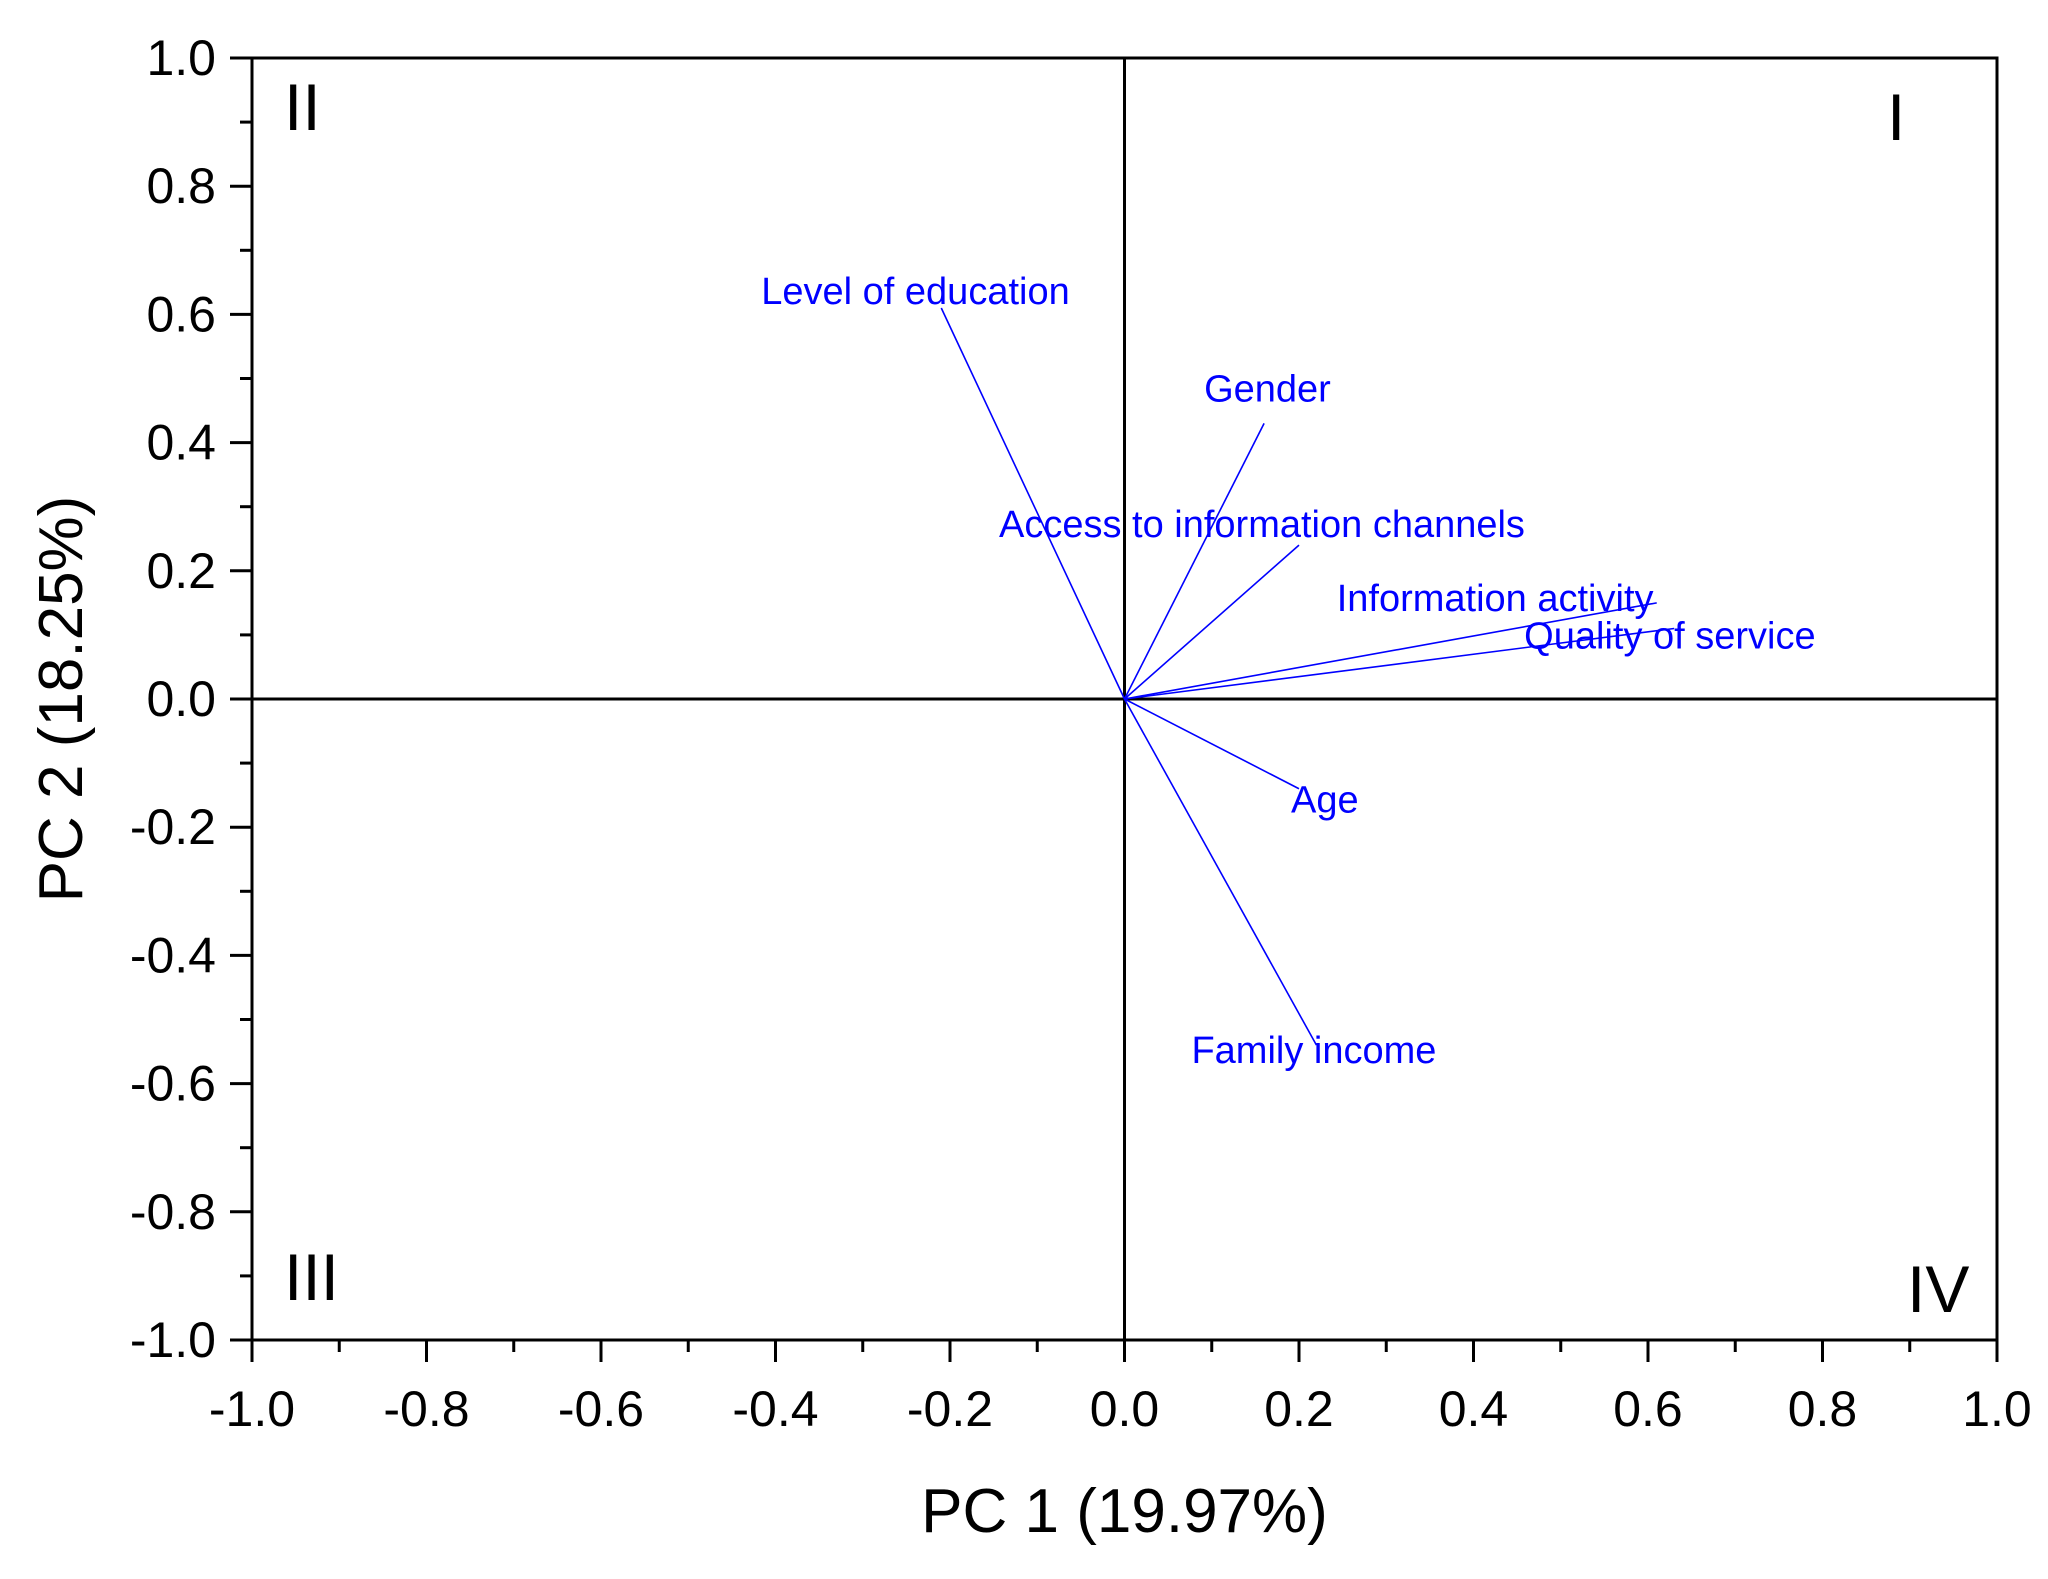 This screenshot has height=1579, width=2048. I want to click on y-tick-label: 0.6, so click(181, 314).